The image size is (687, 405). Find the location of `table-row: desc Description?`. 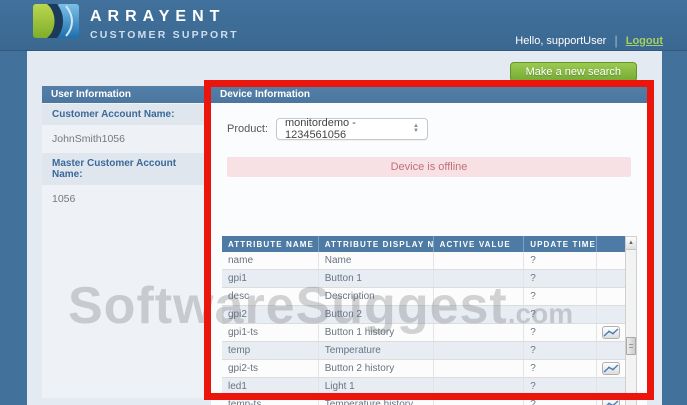

table-row: desc Description? is located at coordinates (423, 297).